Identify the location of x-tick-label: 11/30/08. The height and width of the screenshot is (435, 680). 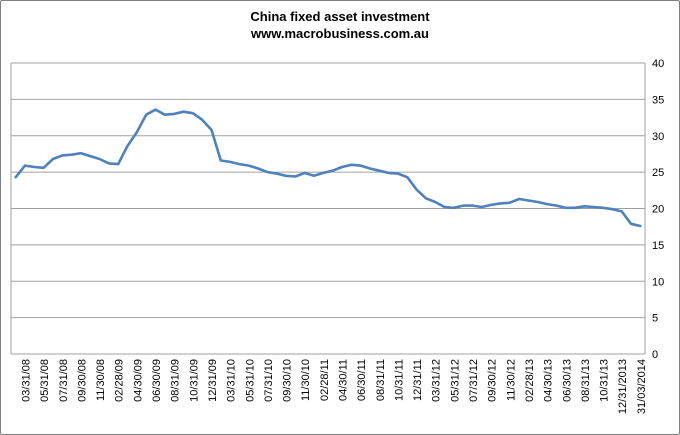
(101, 380).